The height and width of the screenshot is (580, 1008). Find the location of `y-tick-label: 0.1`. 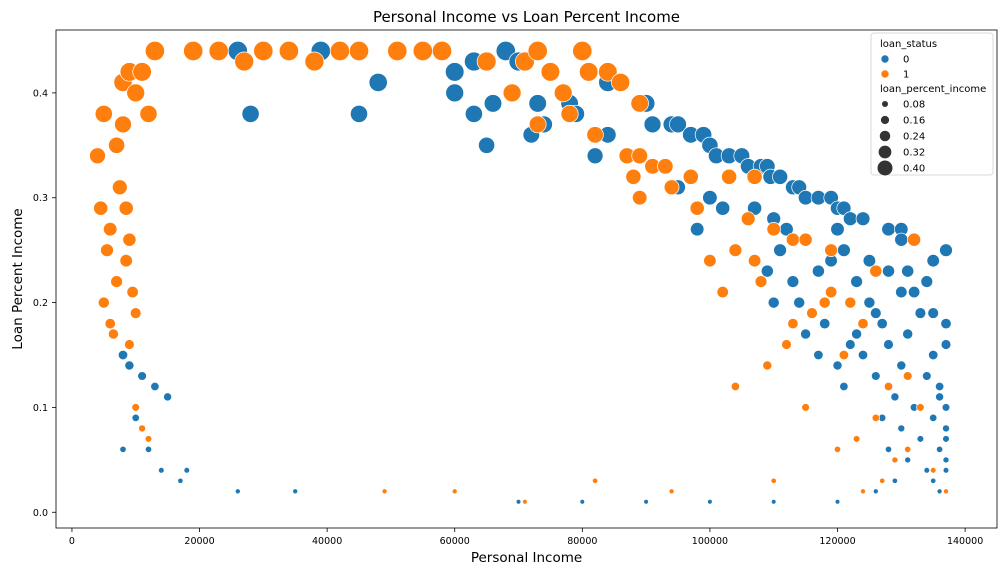

y-tick-label: 0.1 is located at coordinates (40, 408).